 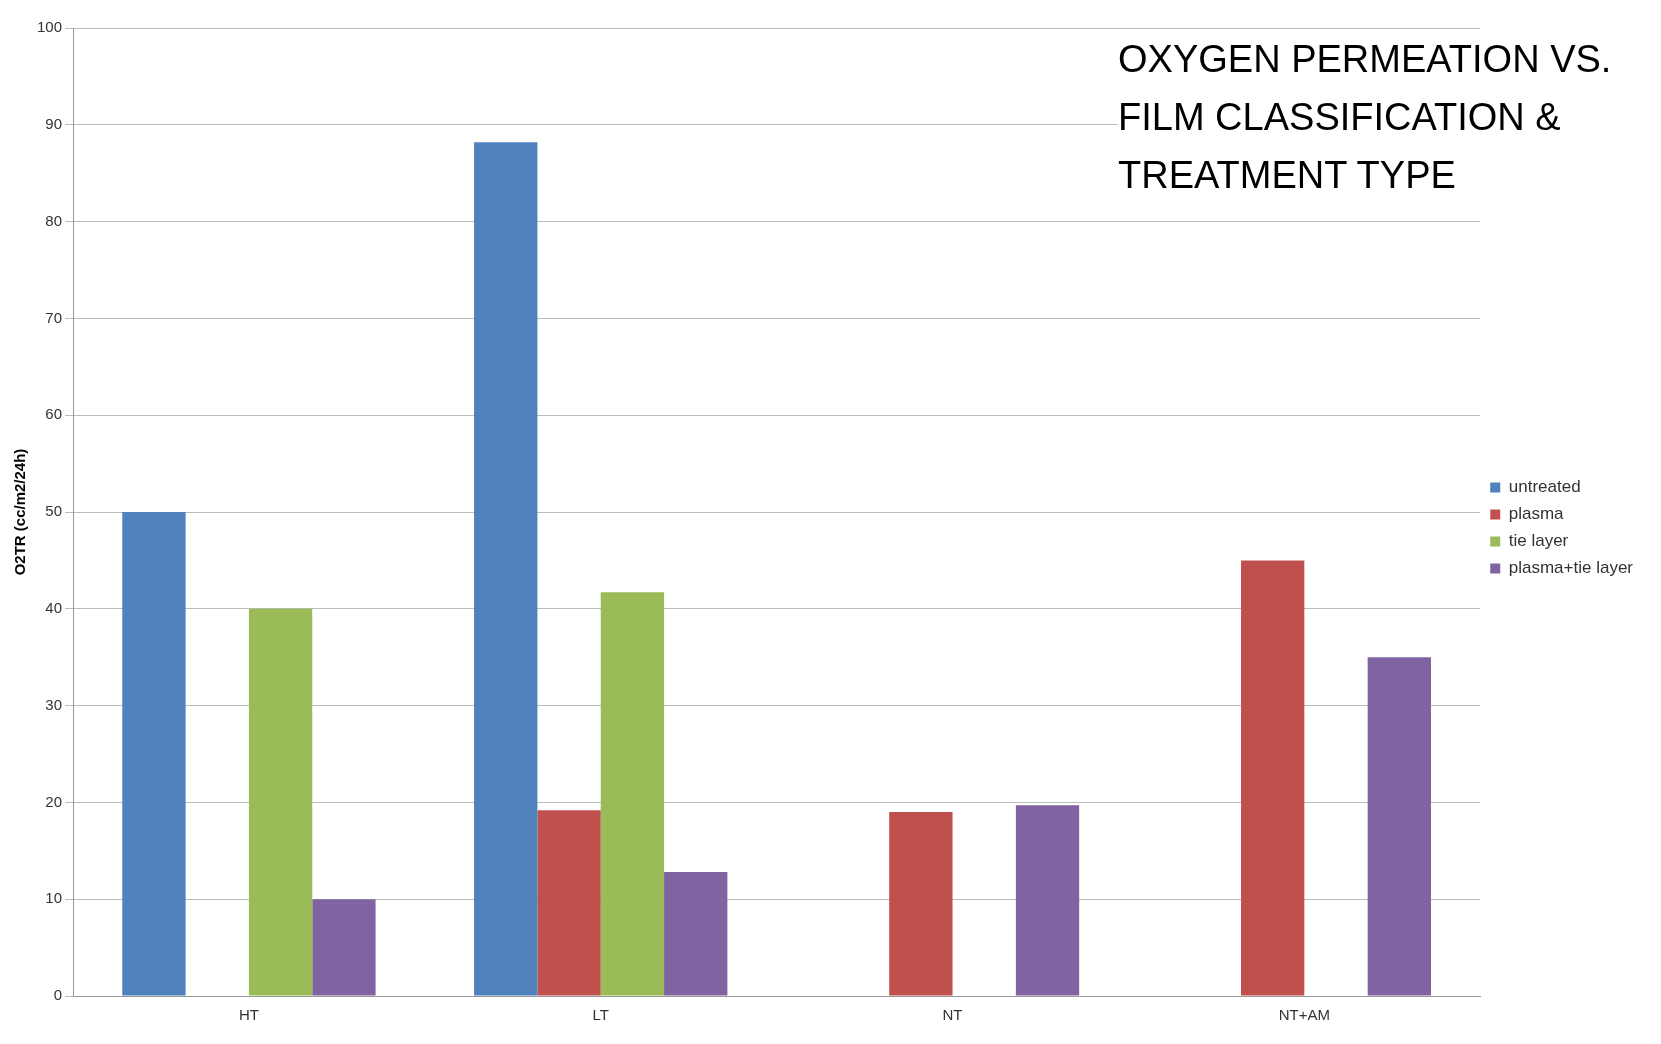 I want to click on legend-label: plasma, so click(x=1536, y=514).